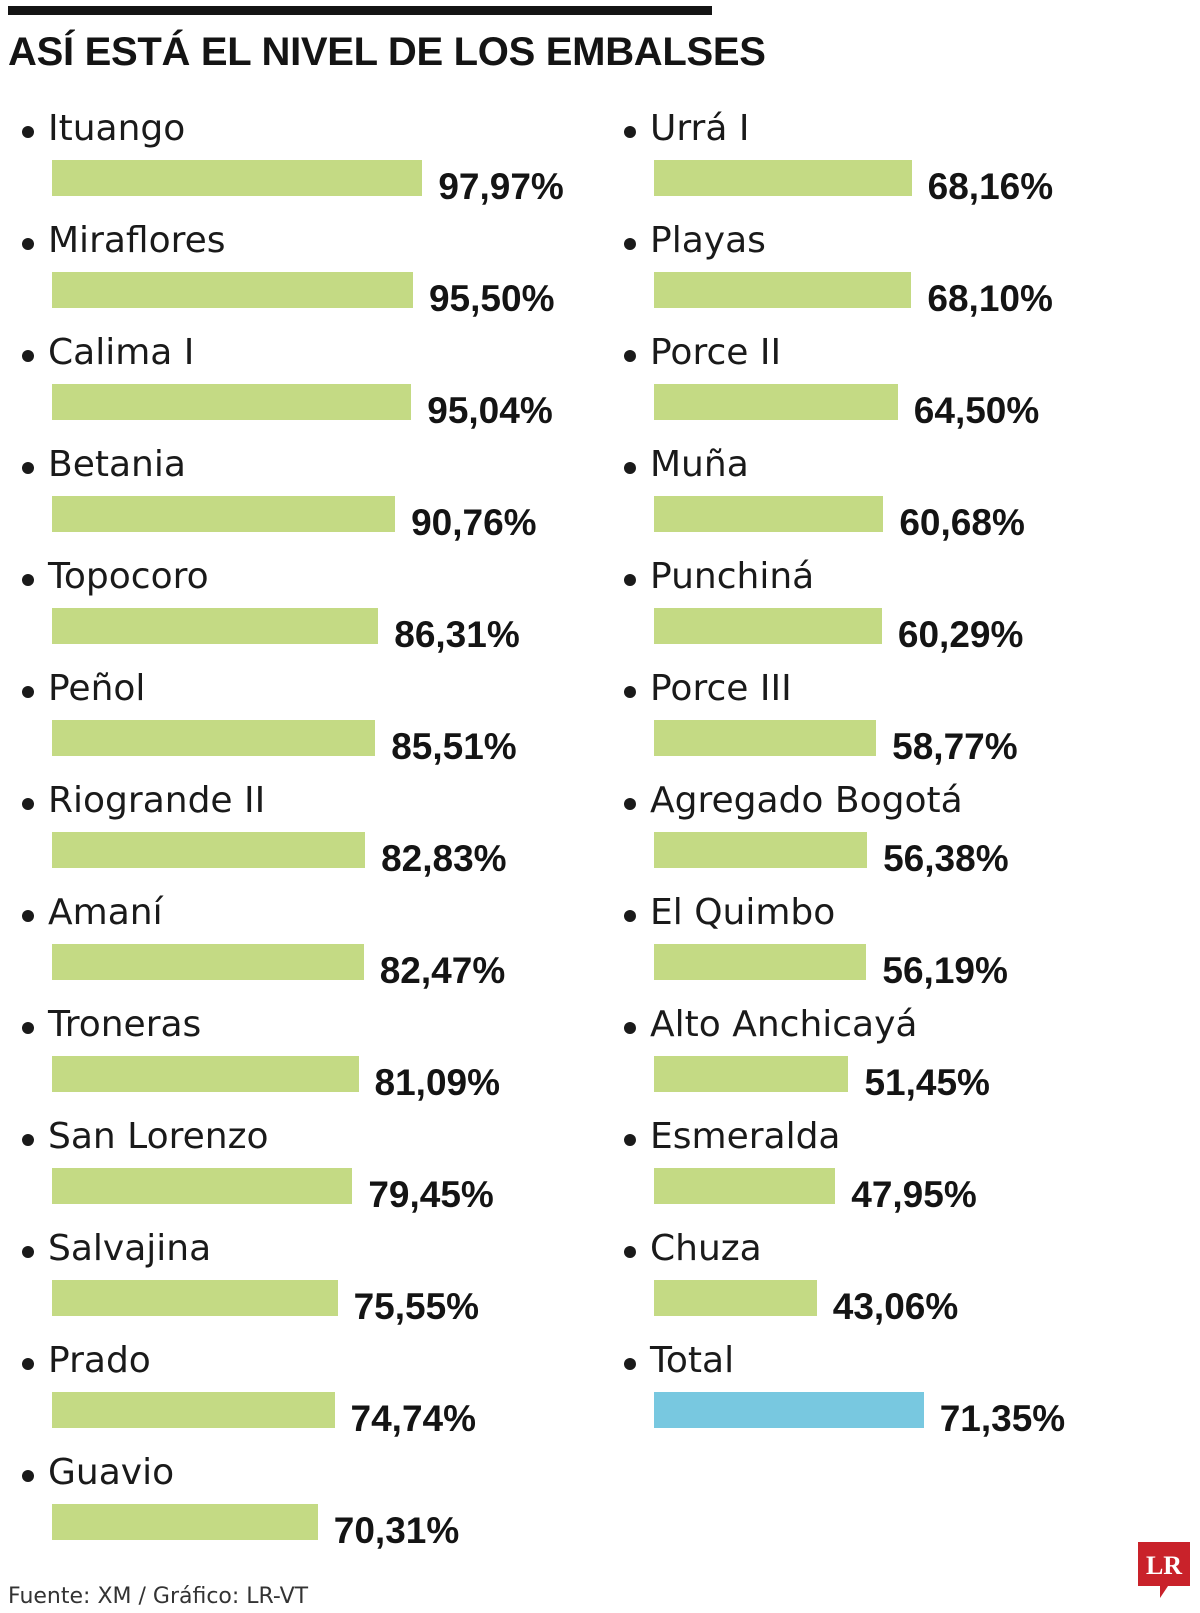 The height and width of the screenshot is (1613, 1200). I want to click on bar-item: Salvajina 75,55%, so click(298, 1276).